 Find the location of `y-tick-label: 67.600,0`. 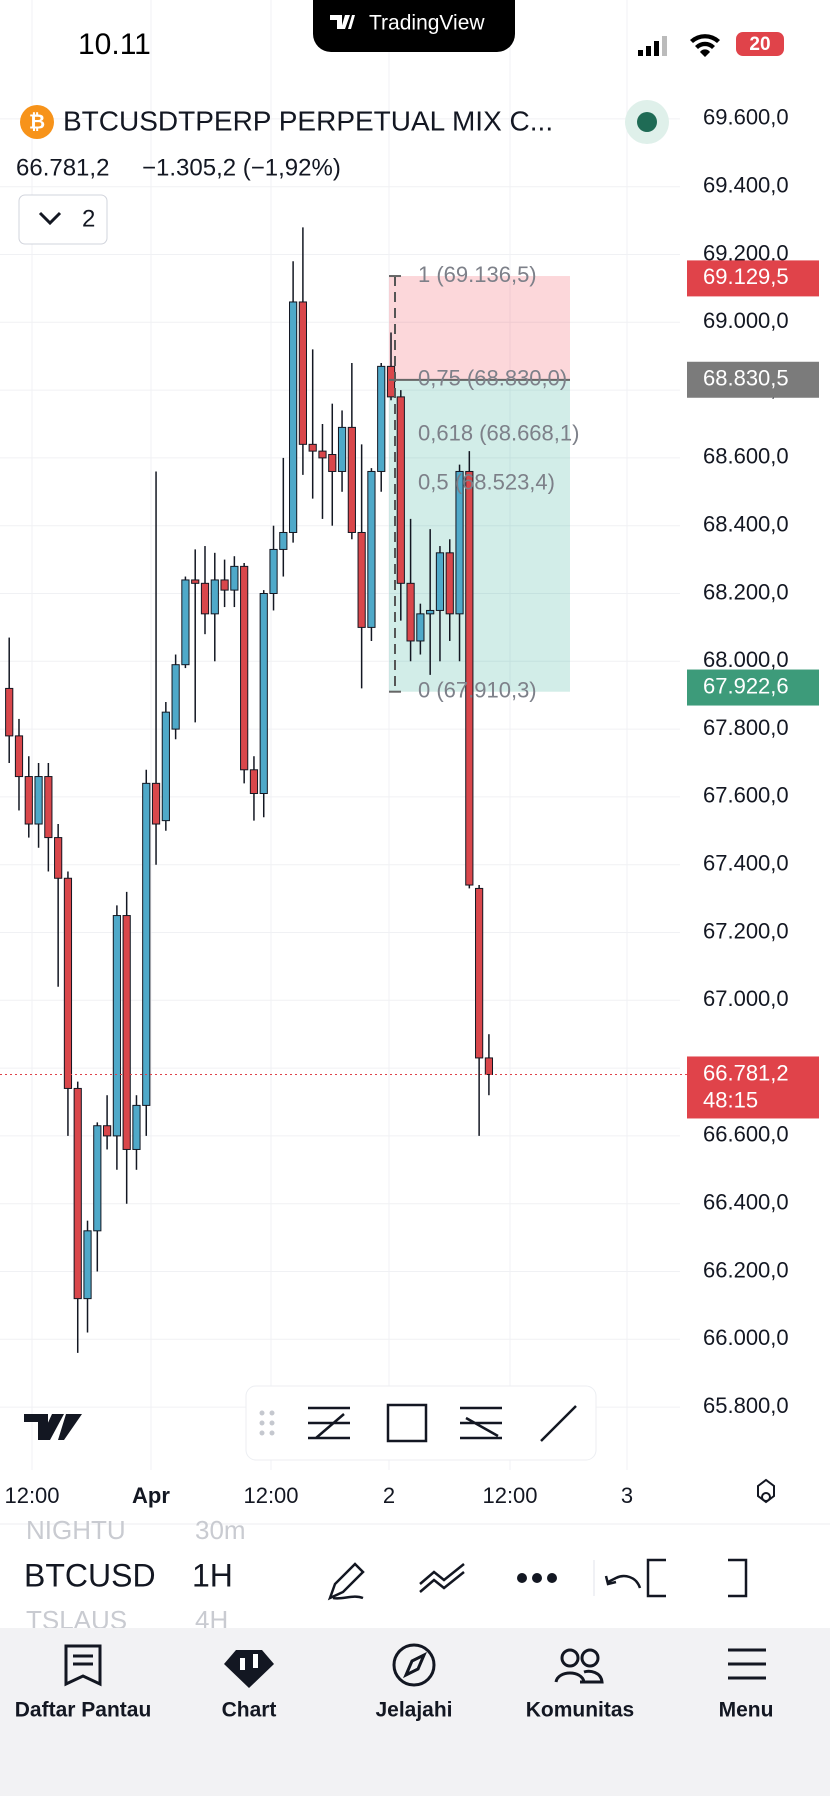

y-tick-label: 67.600,0 is located at coordinates (746, 795).